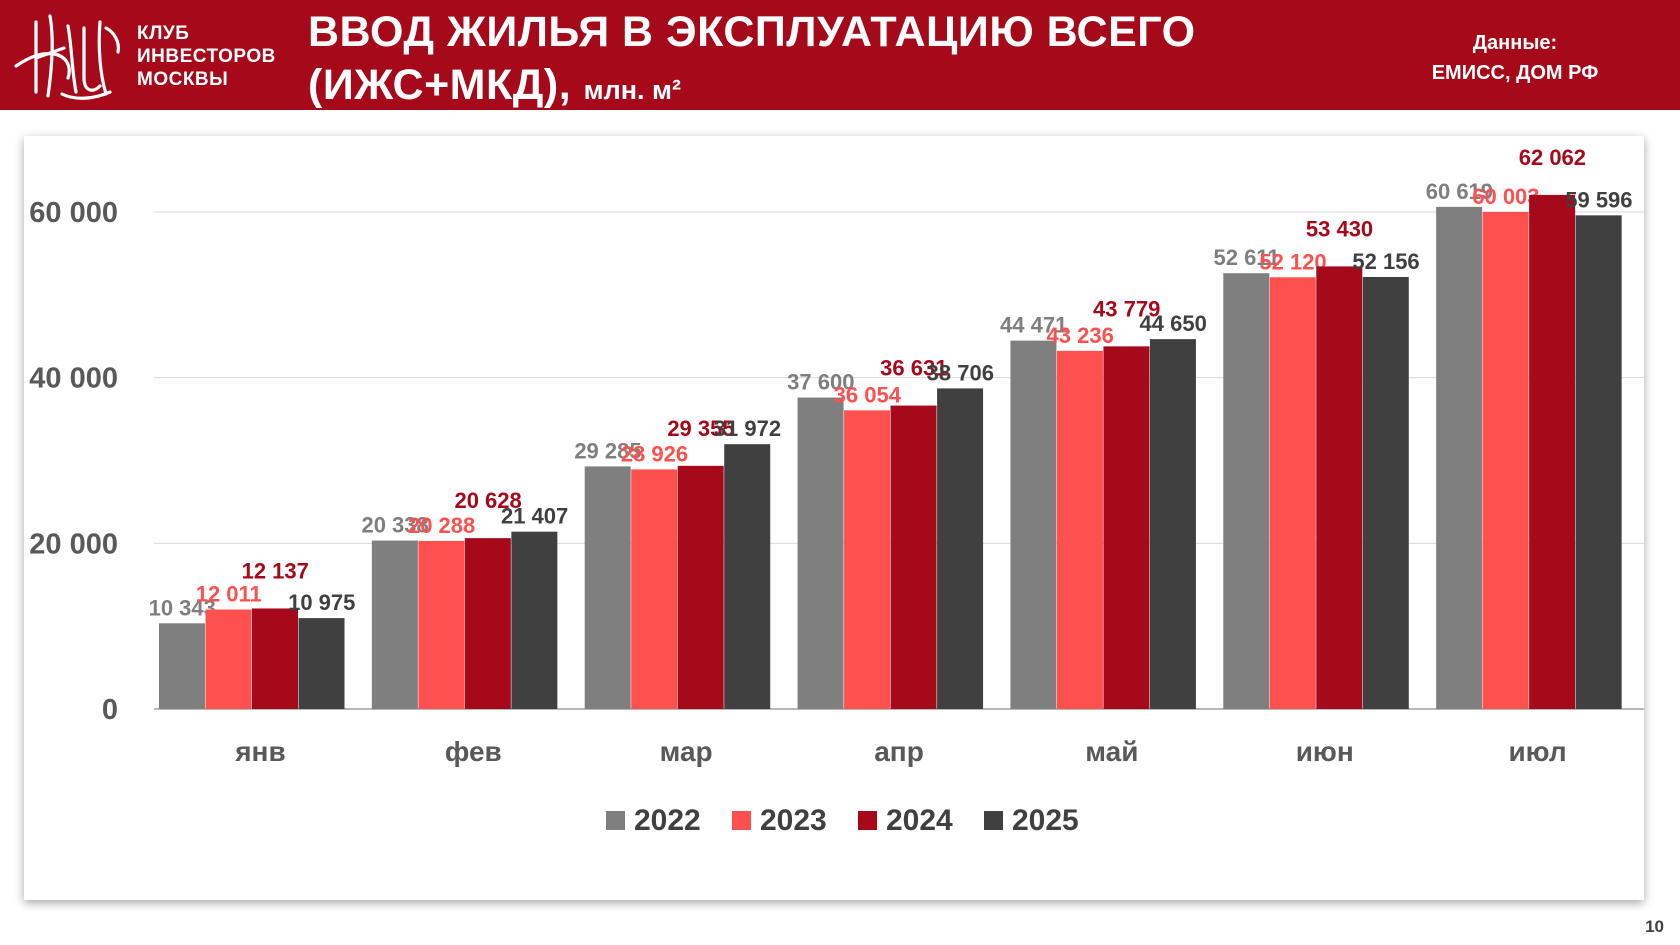 Image resolution: width=1680 pixels, height=945 pixels. Describe the element at coordinates (1459, 191) in the screenshot. I see `data-label: 60 619` at that location.